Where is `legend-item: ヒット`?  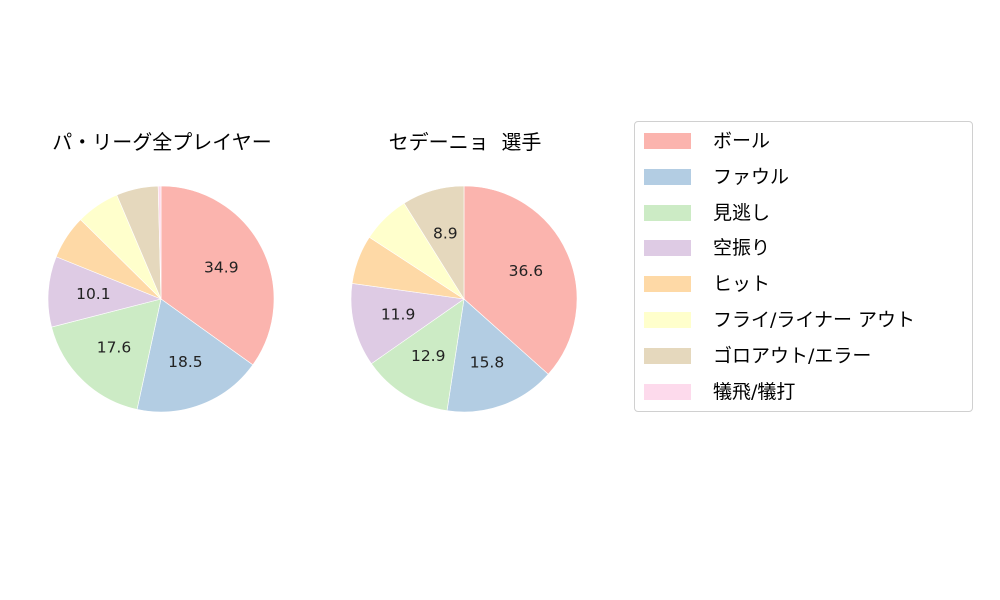 legend-item: ヒット is located at coordinates (803, 284).